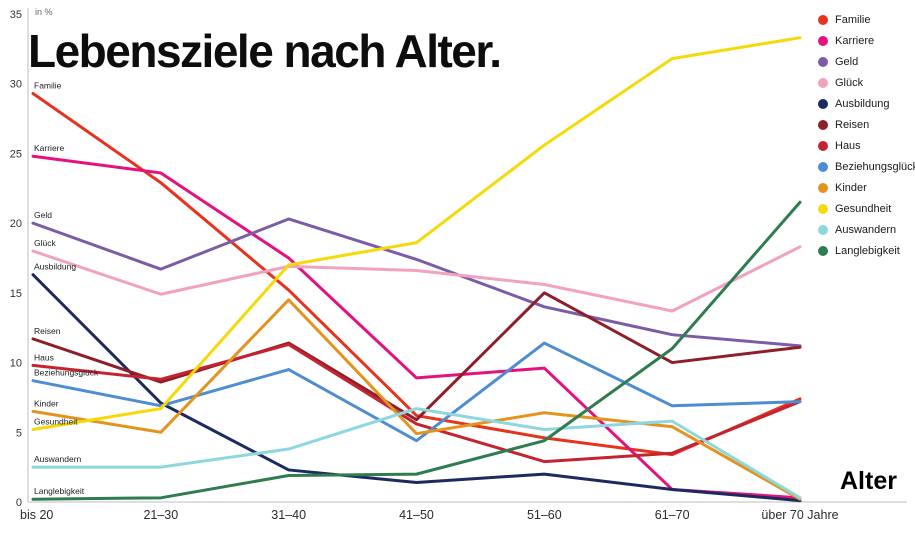 The height and width of the screenshot is (533, 915). I want to click on x-tick-label: 61–70, so click(672, 515).